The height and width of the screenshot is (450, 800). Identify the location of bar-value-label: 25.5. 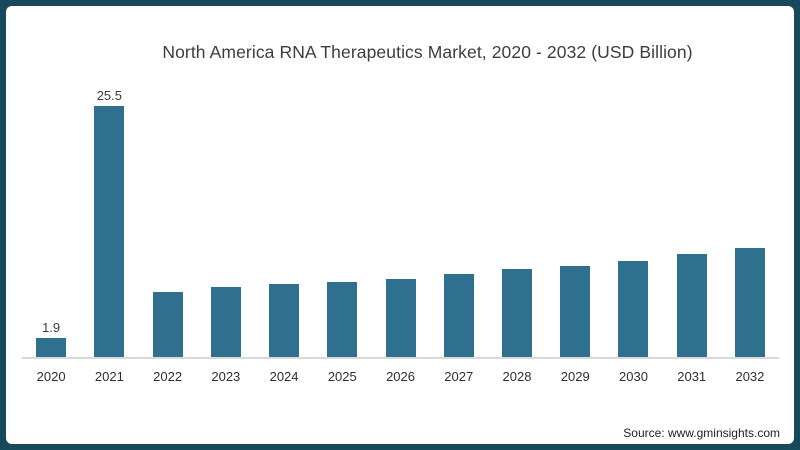
(109, 95).